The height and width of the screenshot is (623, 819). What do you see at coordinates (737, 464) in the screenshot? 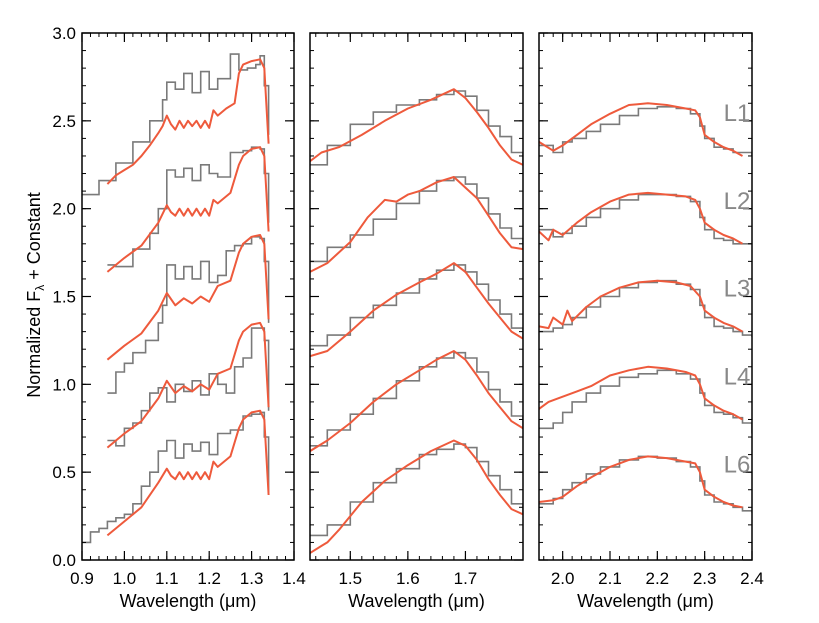
I see `spectral-type-label: L6` at bounding box center [737, 464].